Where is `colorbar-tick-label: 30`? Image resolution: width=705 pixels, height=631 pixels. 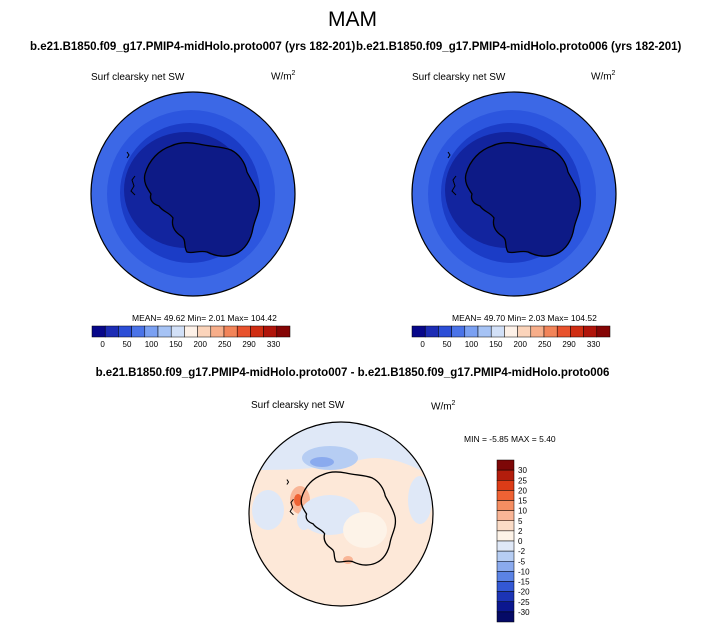
colorbar-tick-label: 30 is located at coordinates (522, 470).